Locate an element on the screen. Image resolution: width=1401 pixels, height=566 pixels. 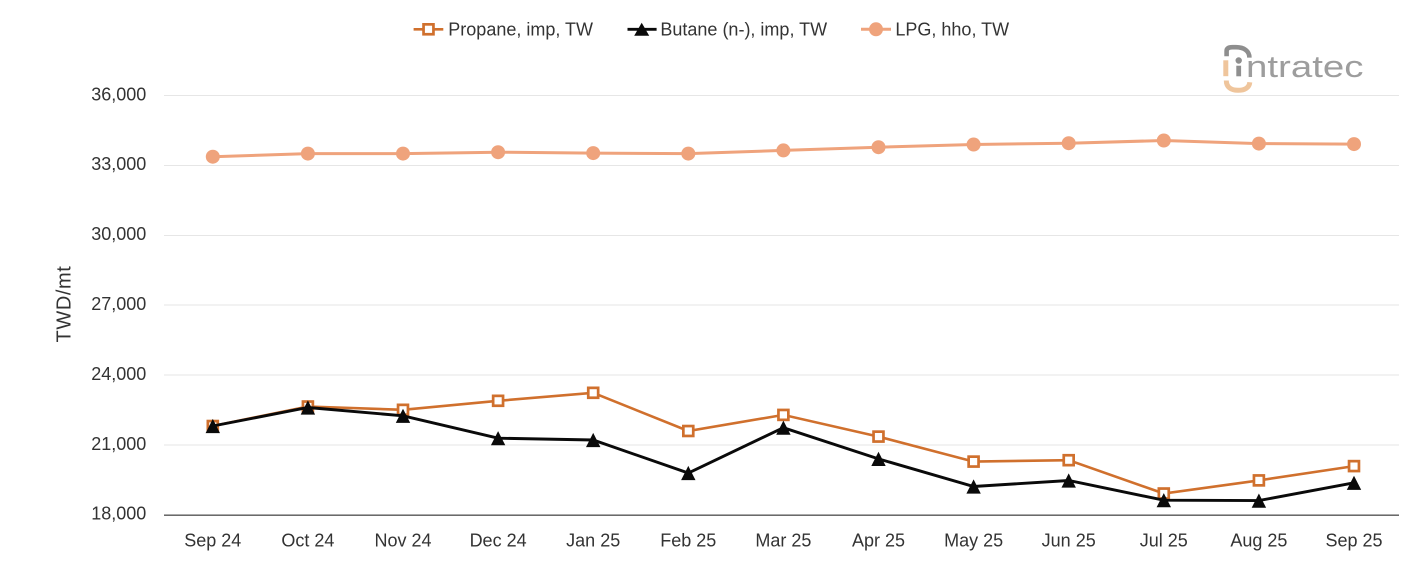
svg-text: Dec 24 is located at coordinates (498, 540).